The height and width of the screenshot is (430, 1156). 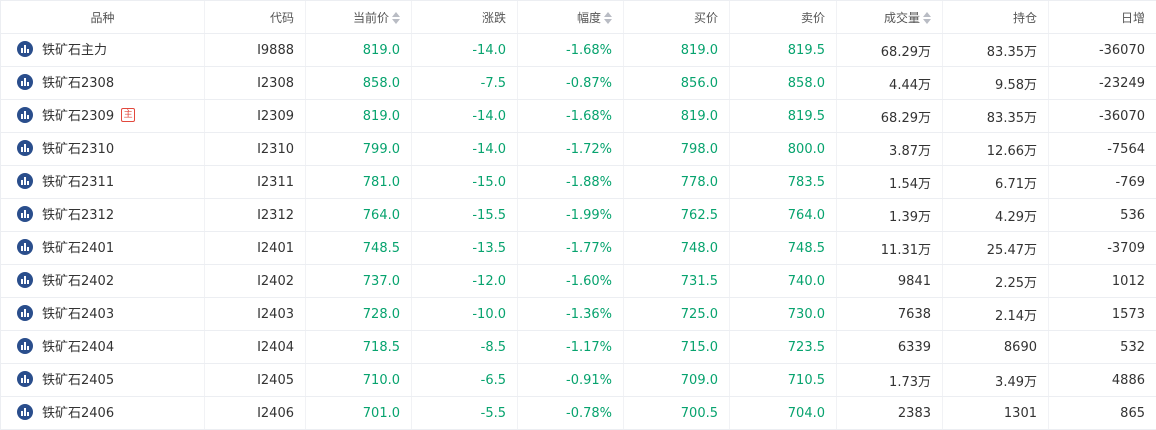 I want to click on cell-code: I2308, so click(x=255, y=83).